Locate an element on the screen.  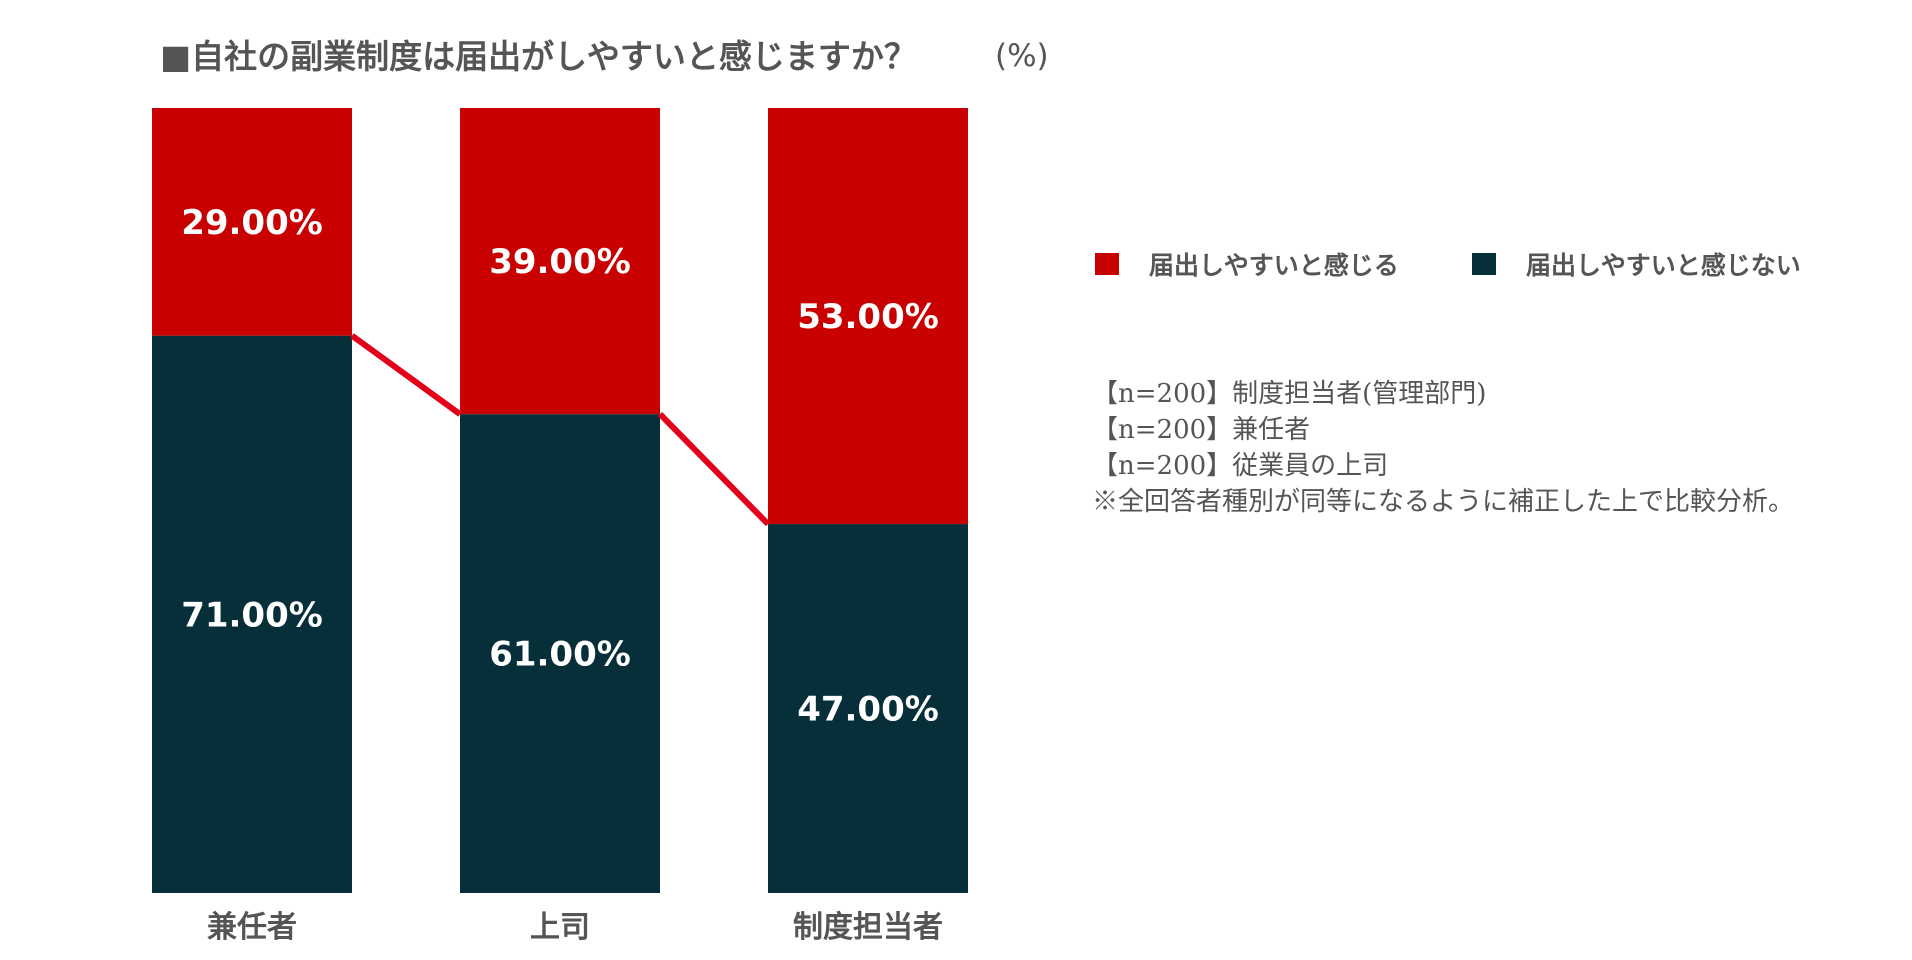
note-line: ※全回答者種別が同等になるように補正した上で比較分析。 is located at coordinates (1443, 502).